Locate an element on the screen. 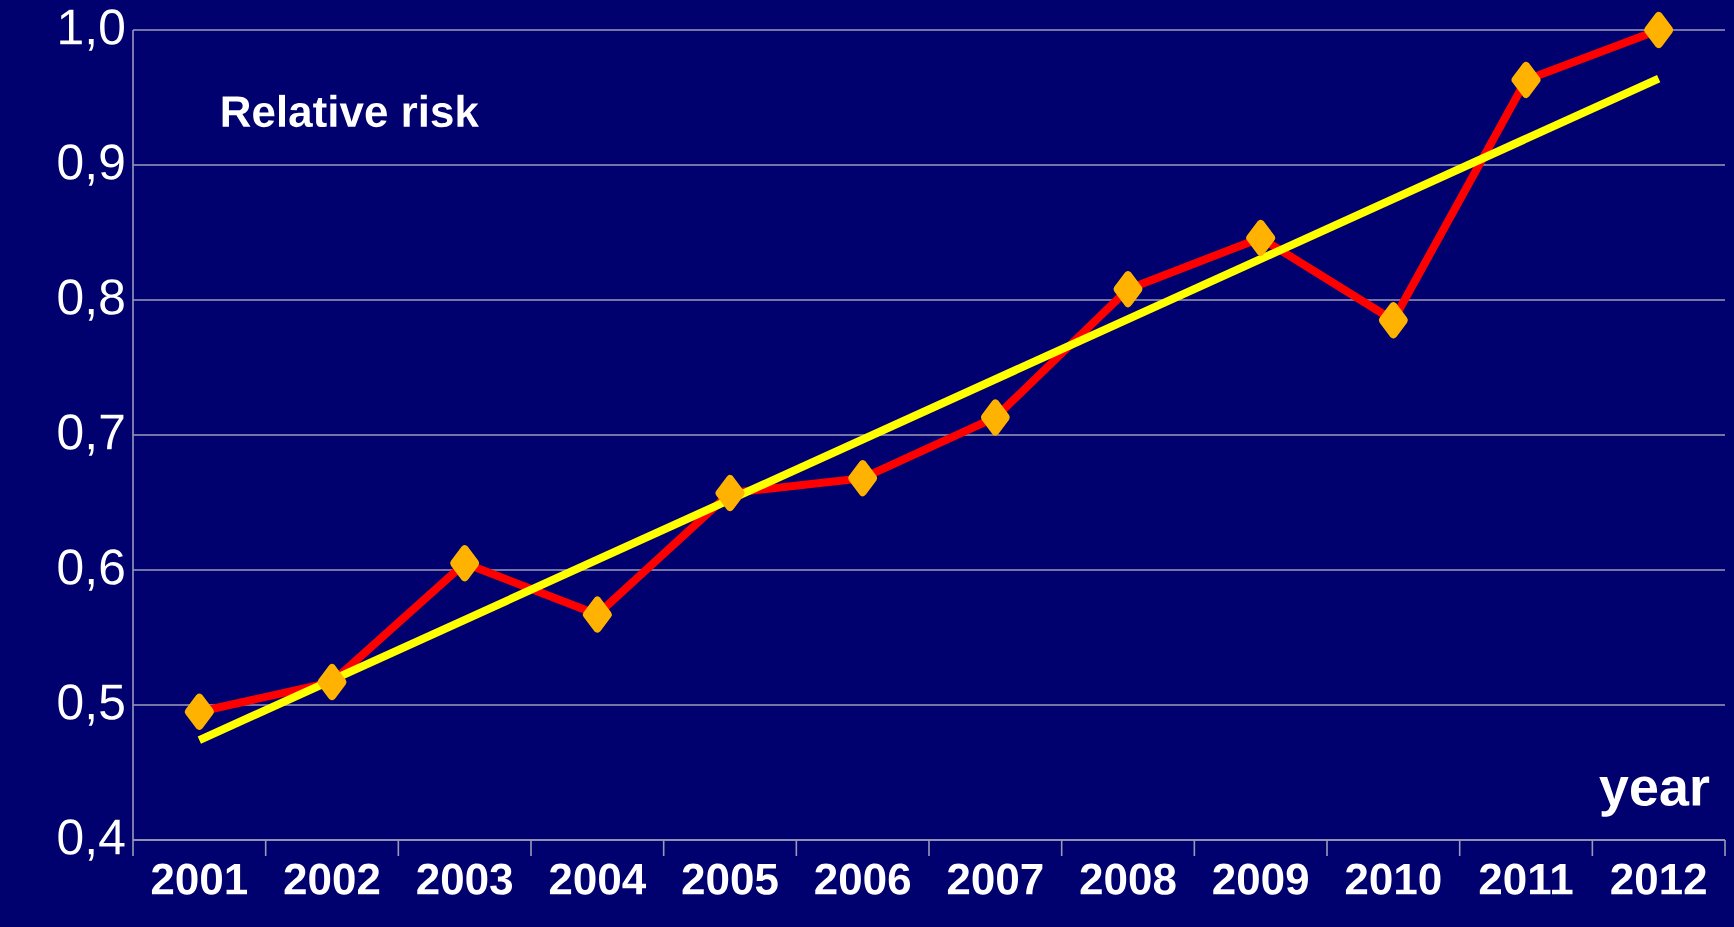 The image size is (1734, 927). x-tick-label: 2005 is located at coordinates (730, 879).